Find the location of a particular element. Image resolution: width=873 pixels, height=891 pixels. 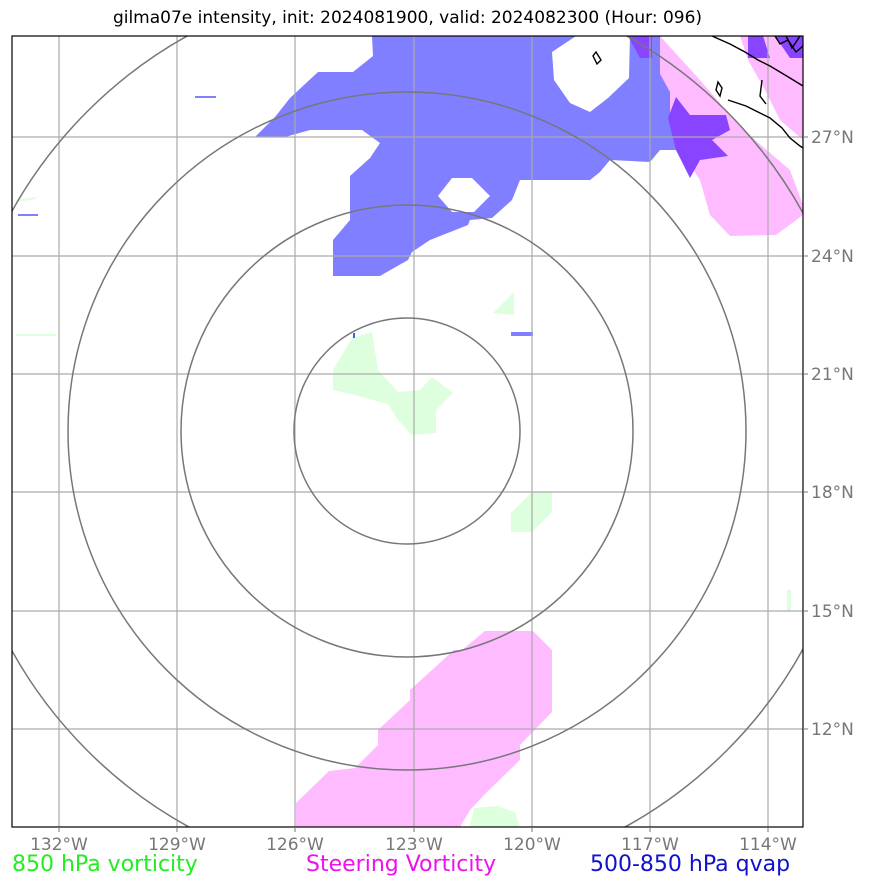

qvap-north-field is located at coordinates (472, 156).